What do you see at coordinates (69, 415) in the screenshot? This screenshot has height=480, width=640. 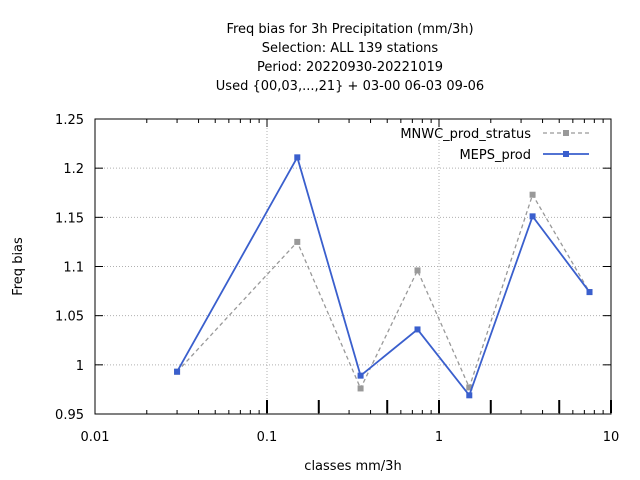 I see `y-tick-label: 0.95` at bounding box center [69, 415].